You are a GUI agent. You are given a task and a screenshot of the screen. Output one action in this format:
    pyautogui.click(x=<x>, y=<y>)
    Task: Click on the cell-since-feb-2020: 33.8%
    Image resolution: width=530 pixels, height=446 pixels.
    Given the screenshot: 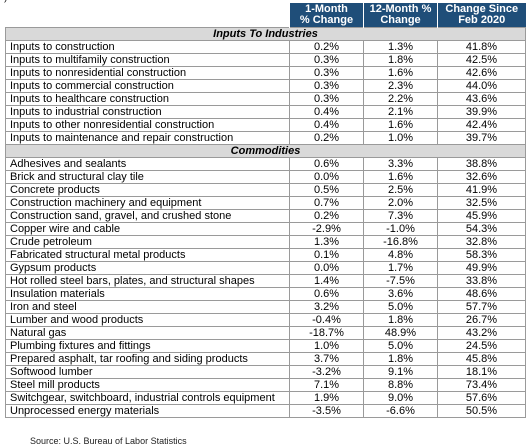 What is the action you would take?
    pyautogui.click(x=481, y=281)
    